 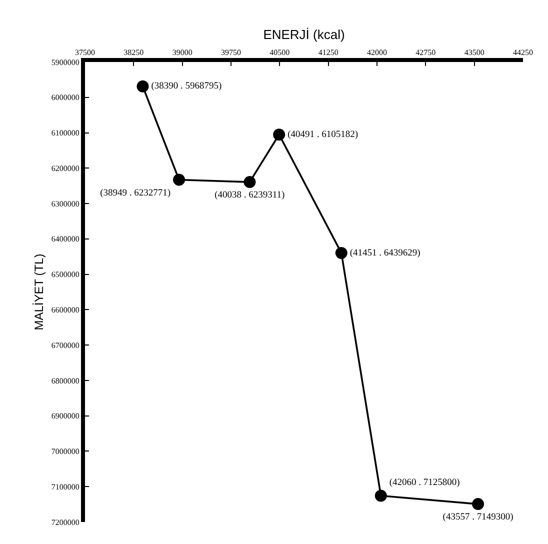 I want to click on x-tick-label: 39750, so click(x=231, y=52).